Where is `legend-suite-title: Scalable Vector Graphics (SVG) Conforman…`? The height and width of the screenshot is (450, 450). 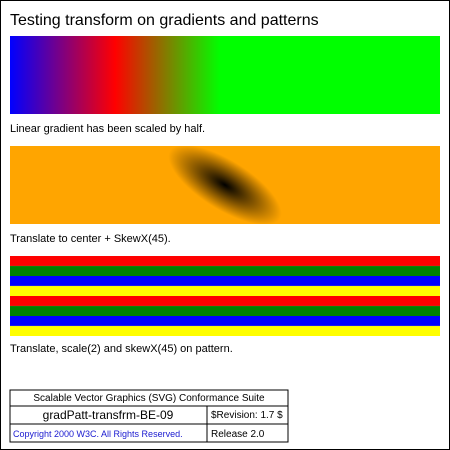
legend-suite-title: Scalable Vector Graphics (SVG) Conforman… is located at coordinates (149, 398).